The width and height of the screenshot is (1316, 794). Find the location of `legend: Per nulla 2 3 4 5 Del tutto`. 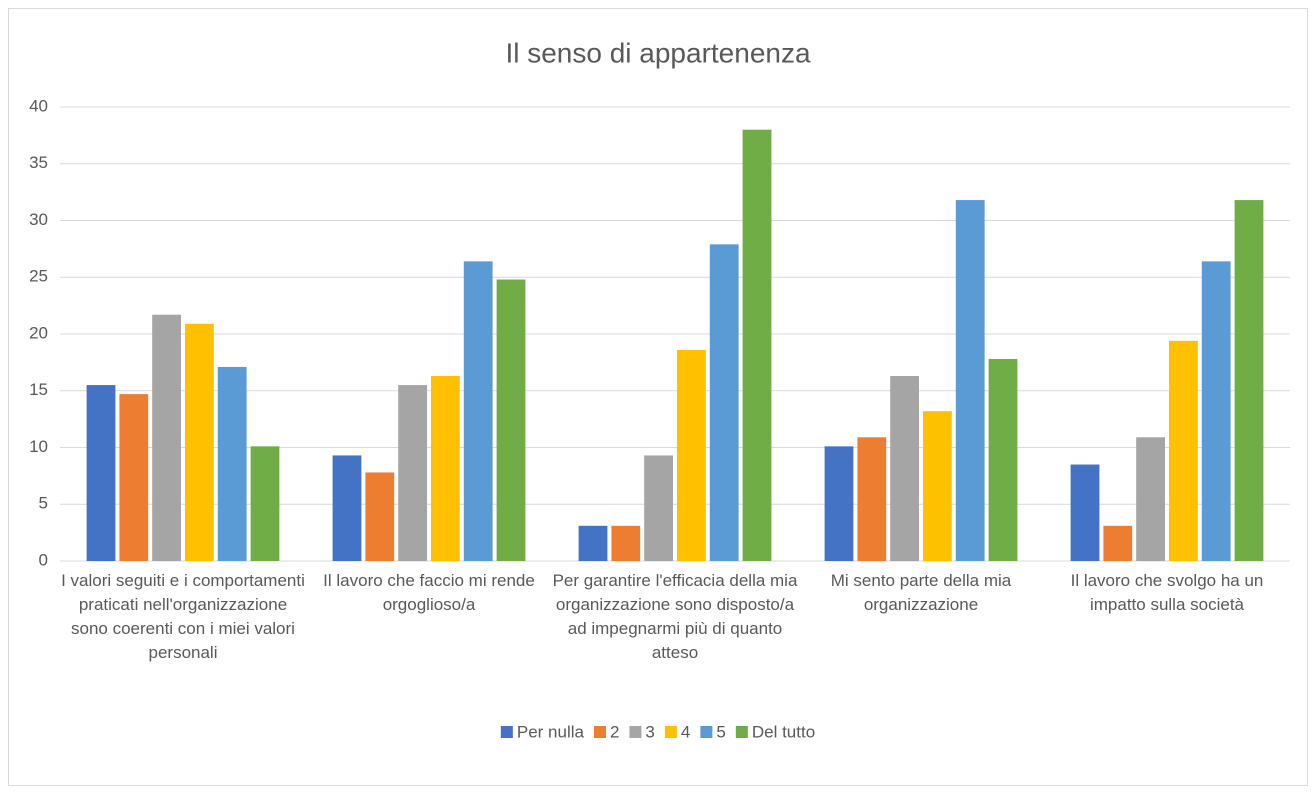

legend: Per nulla 2 3 4 5 Del tutto is located at coordinates (657, 731).